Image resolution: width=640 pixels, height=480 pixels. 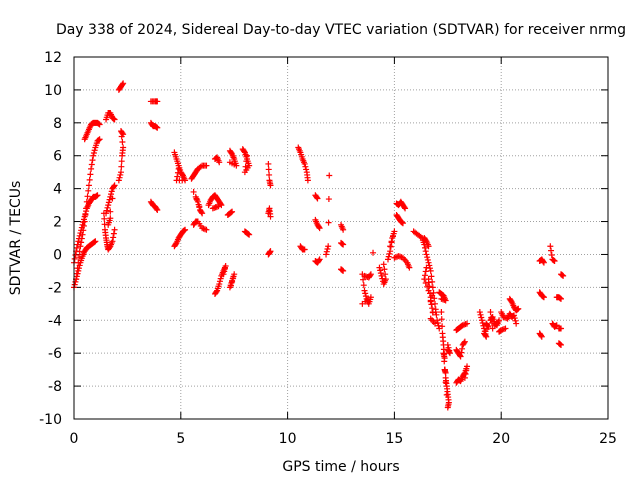 I want to click on y-tick-label: -2, so click(x=55, y=288).